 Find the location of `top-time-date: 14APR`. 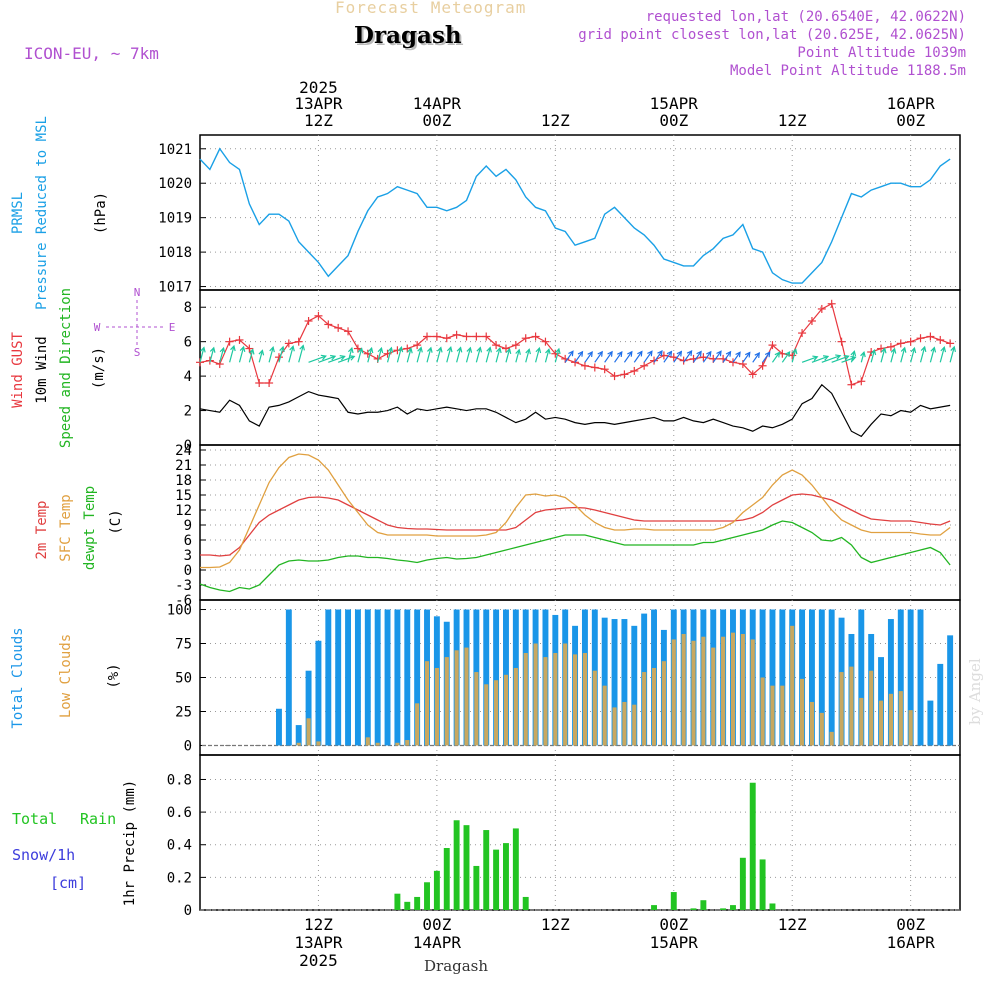

top-time-date: 14APR is located at coordinates (437, 103).